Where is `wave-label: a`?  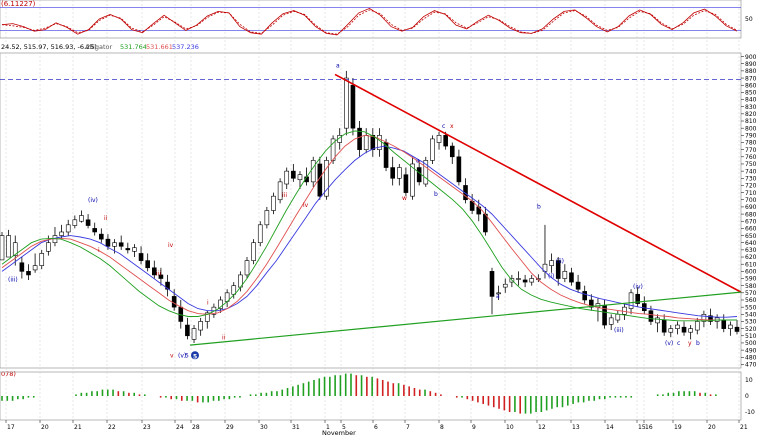
wave-label: a is located at coordinates (498, 296).